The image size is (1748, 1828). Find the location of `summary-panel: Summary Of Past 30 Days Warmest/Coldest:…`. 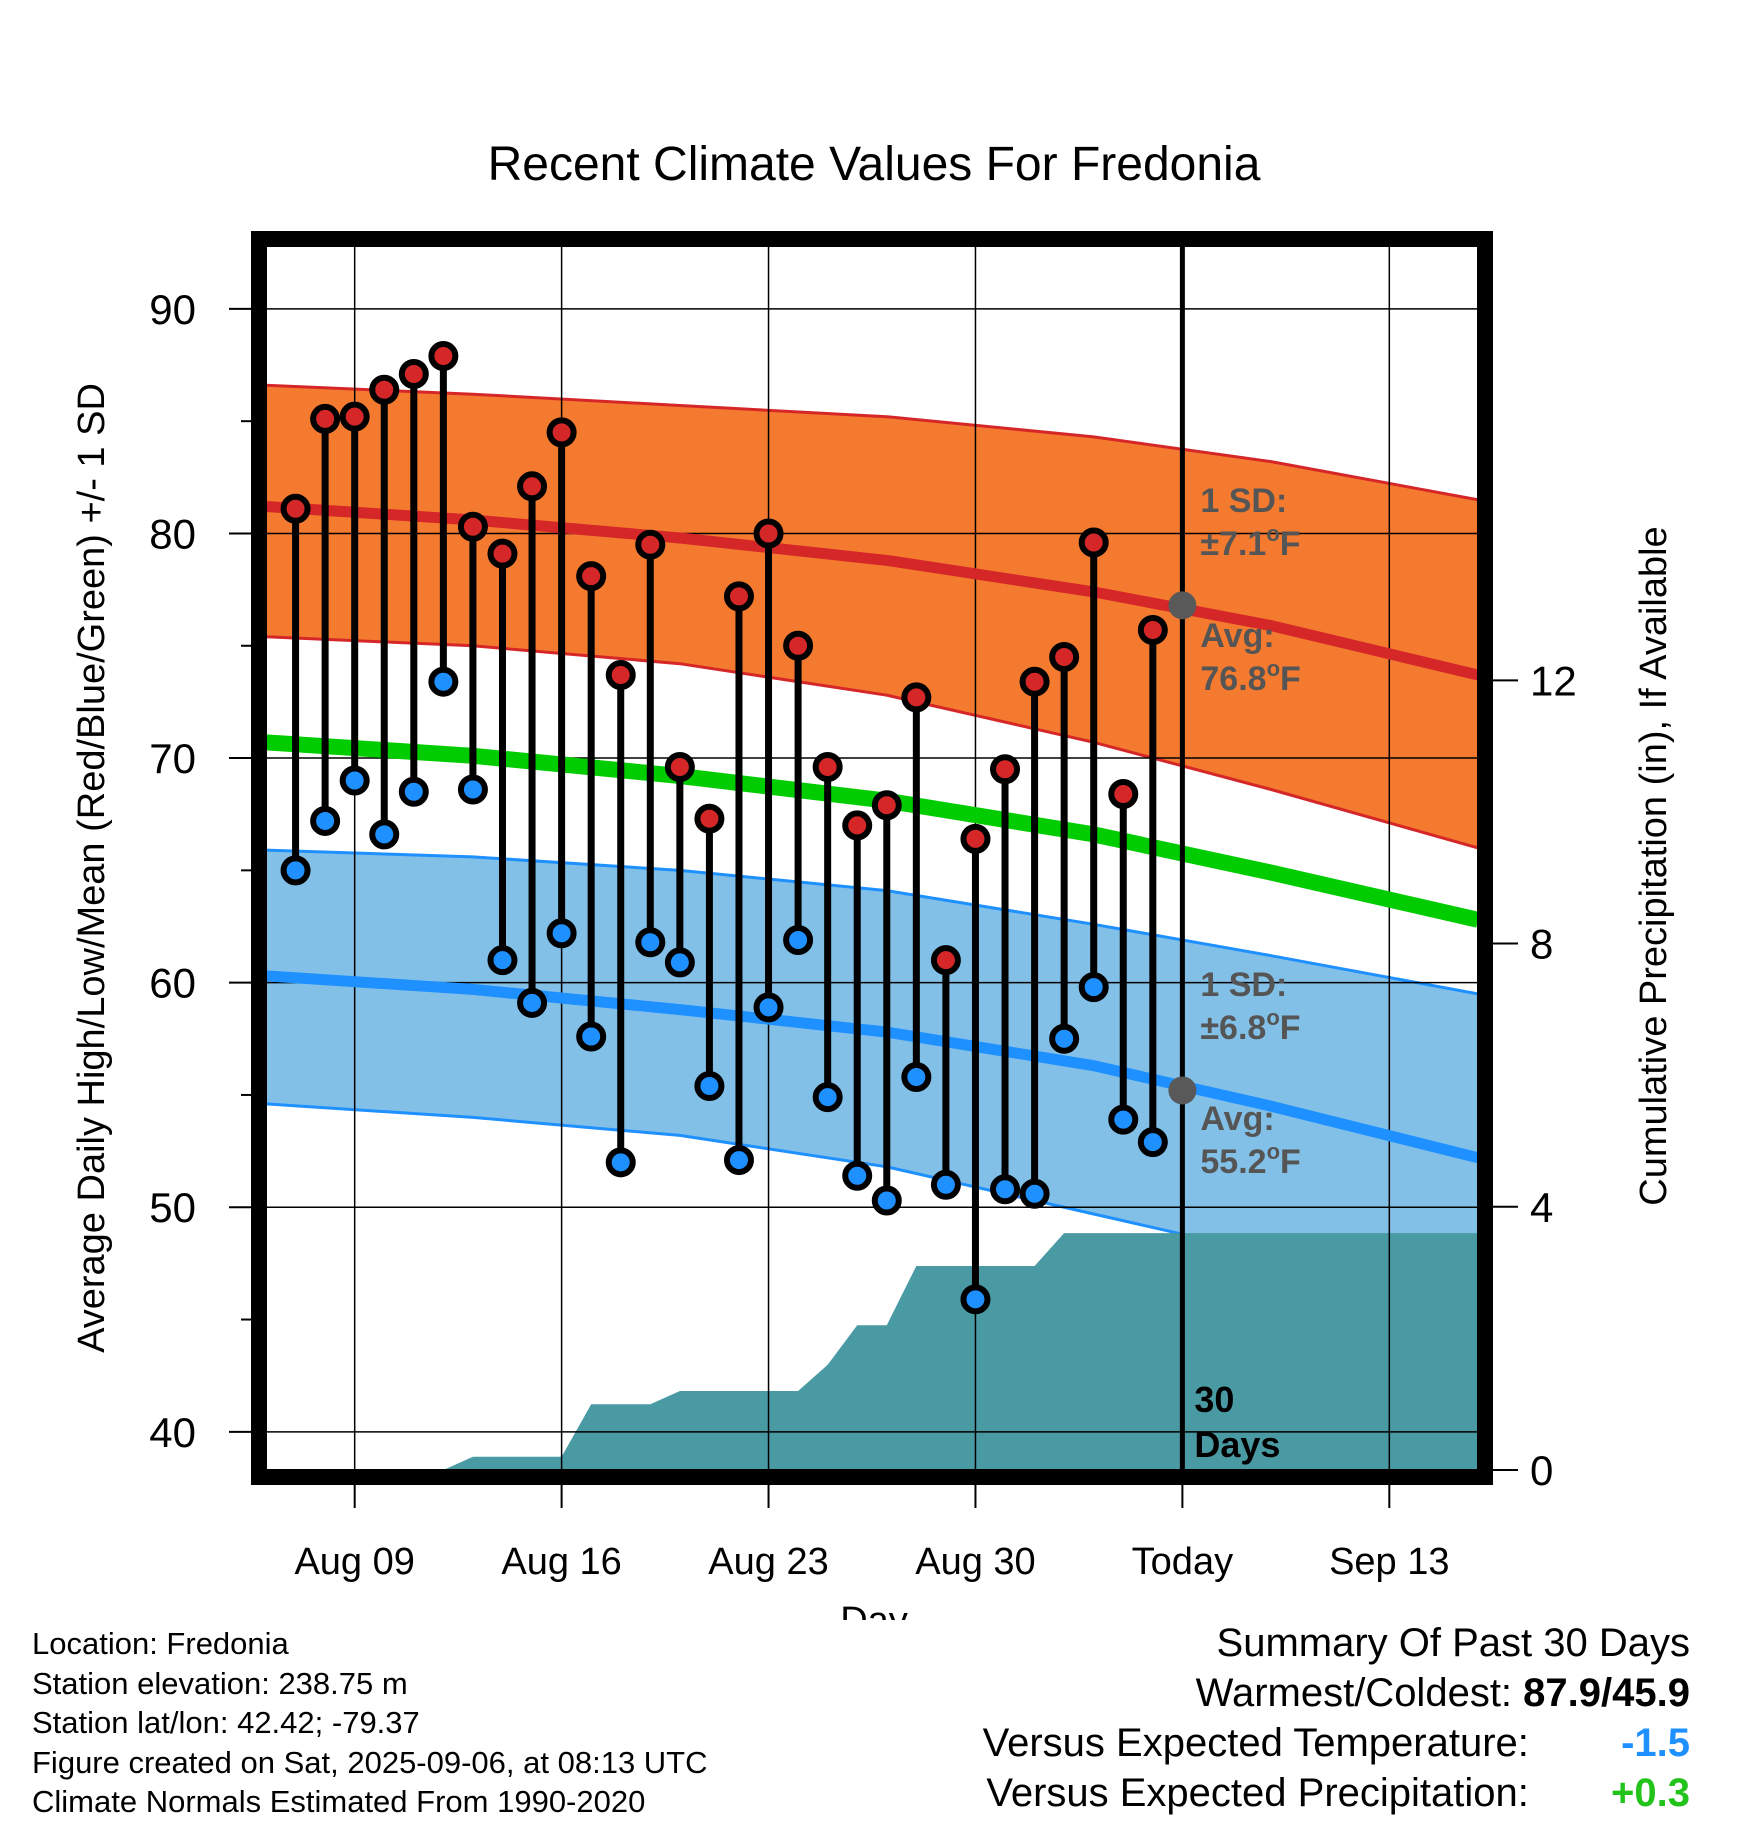

summary-panel: Summary Of Past 30 Days Warmest/Coldest:… is located at coordinates (1336, 1718).